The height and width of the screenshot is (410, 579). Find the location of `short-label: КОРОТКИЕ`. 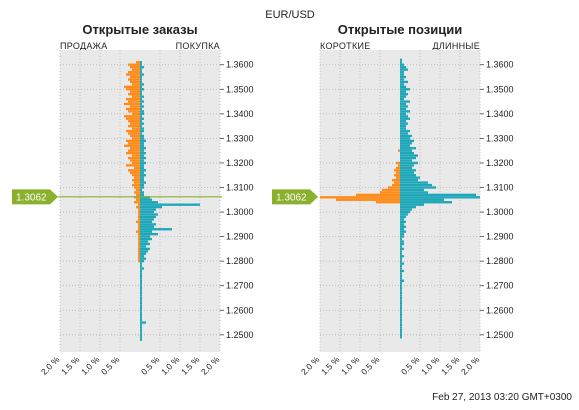

short-label: КОРОТКИЕ is located at coordinates (345, 46).